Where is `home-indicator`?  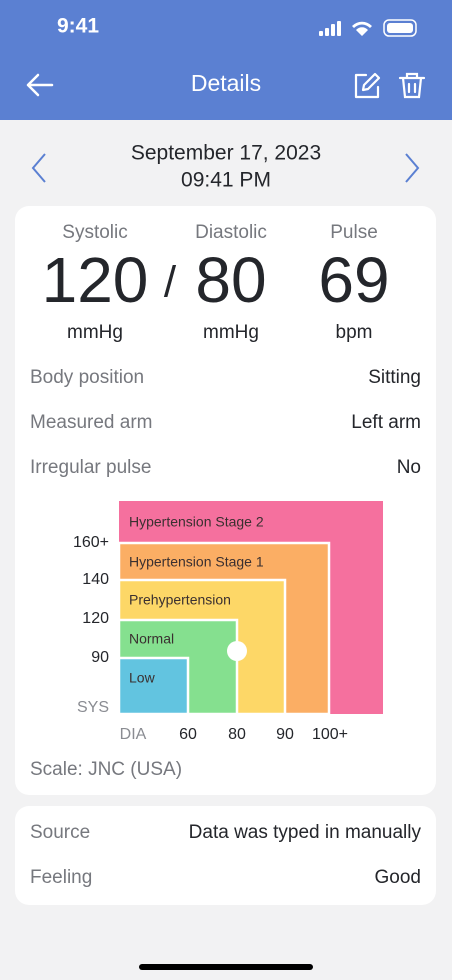 home-indicator is located at coordinates (226, 967).